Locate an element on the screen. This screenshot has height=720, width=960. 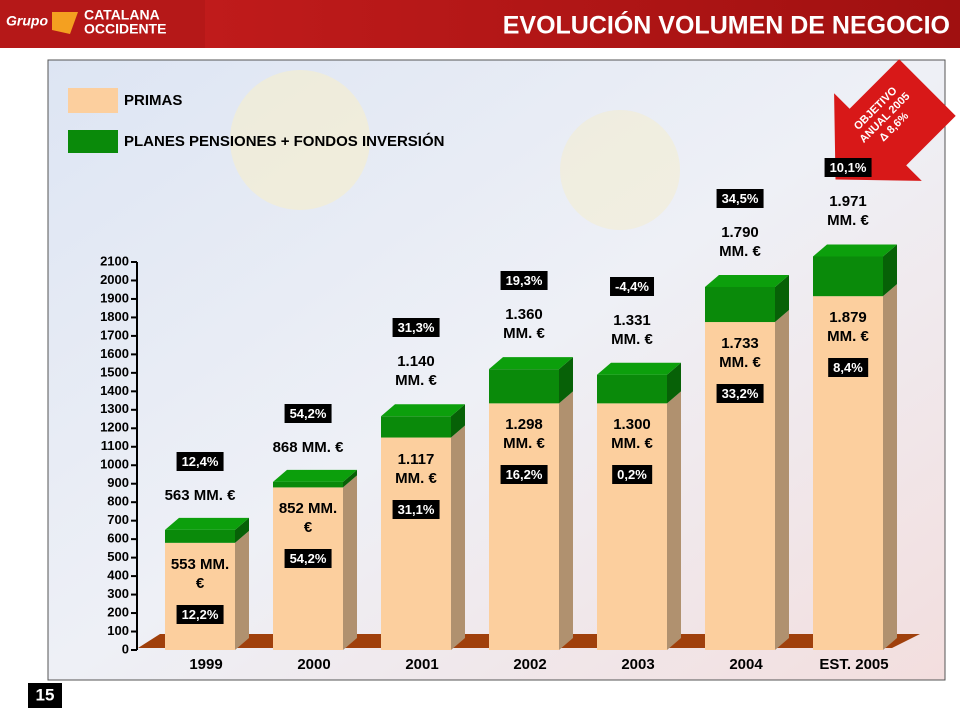
page-number: 15 is located at coordinates (45, 694).